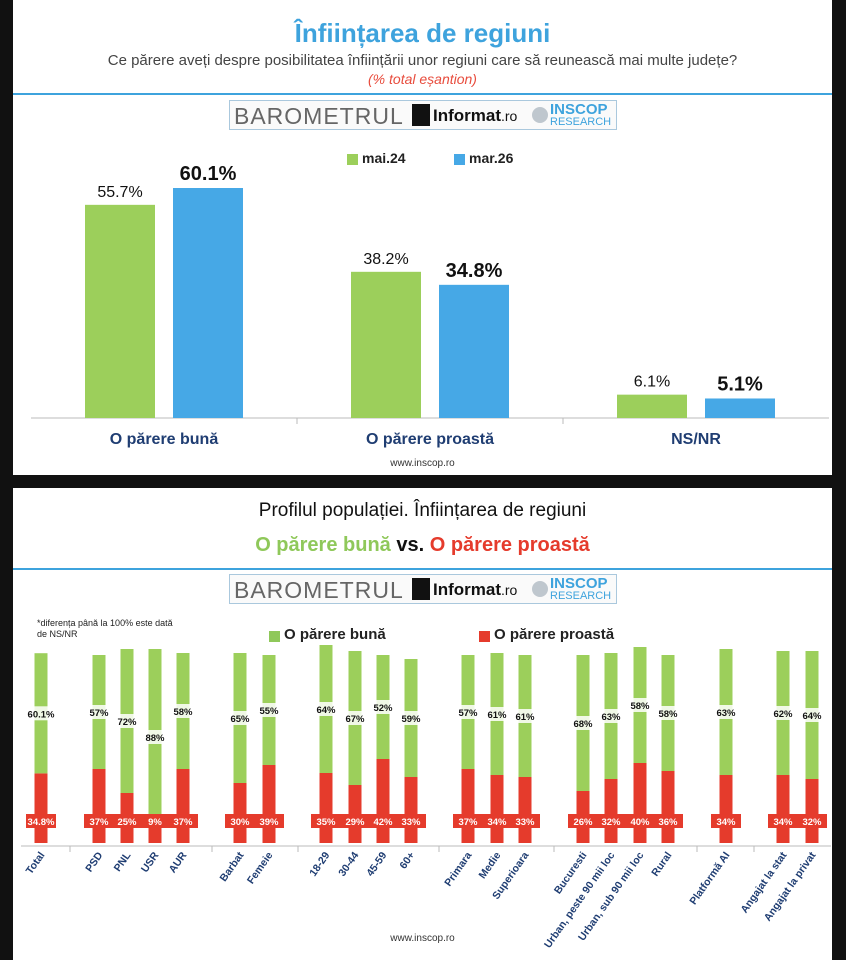 The width and height of the screenshot is (846, 960). What do you see at coordinates (119, 192) in the screenshot?
I see `bar-value-label: 55.7%` at bounding box center [119, 192].